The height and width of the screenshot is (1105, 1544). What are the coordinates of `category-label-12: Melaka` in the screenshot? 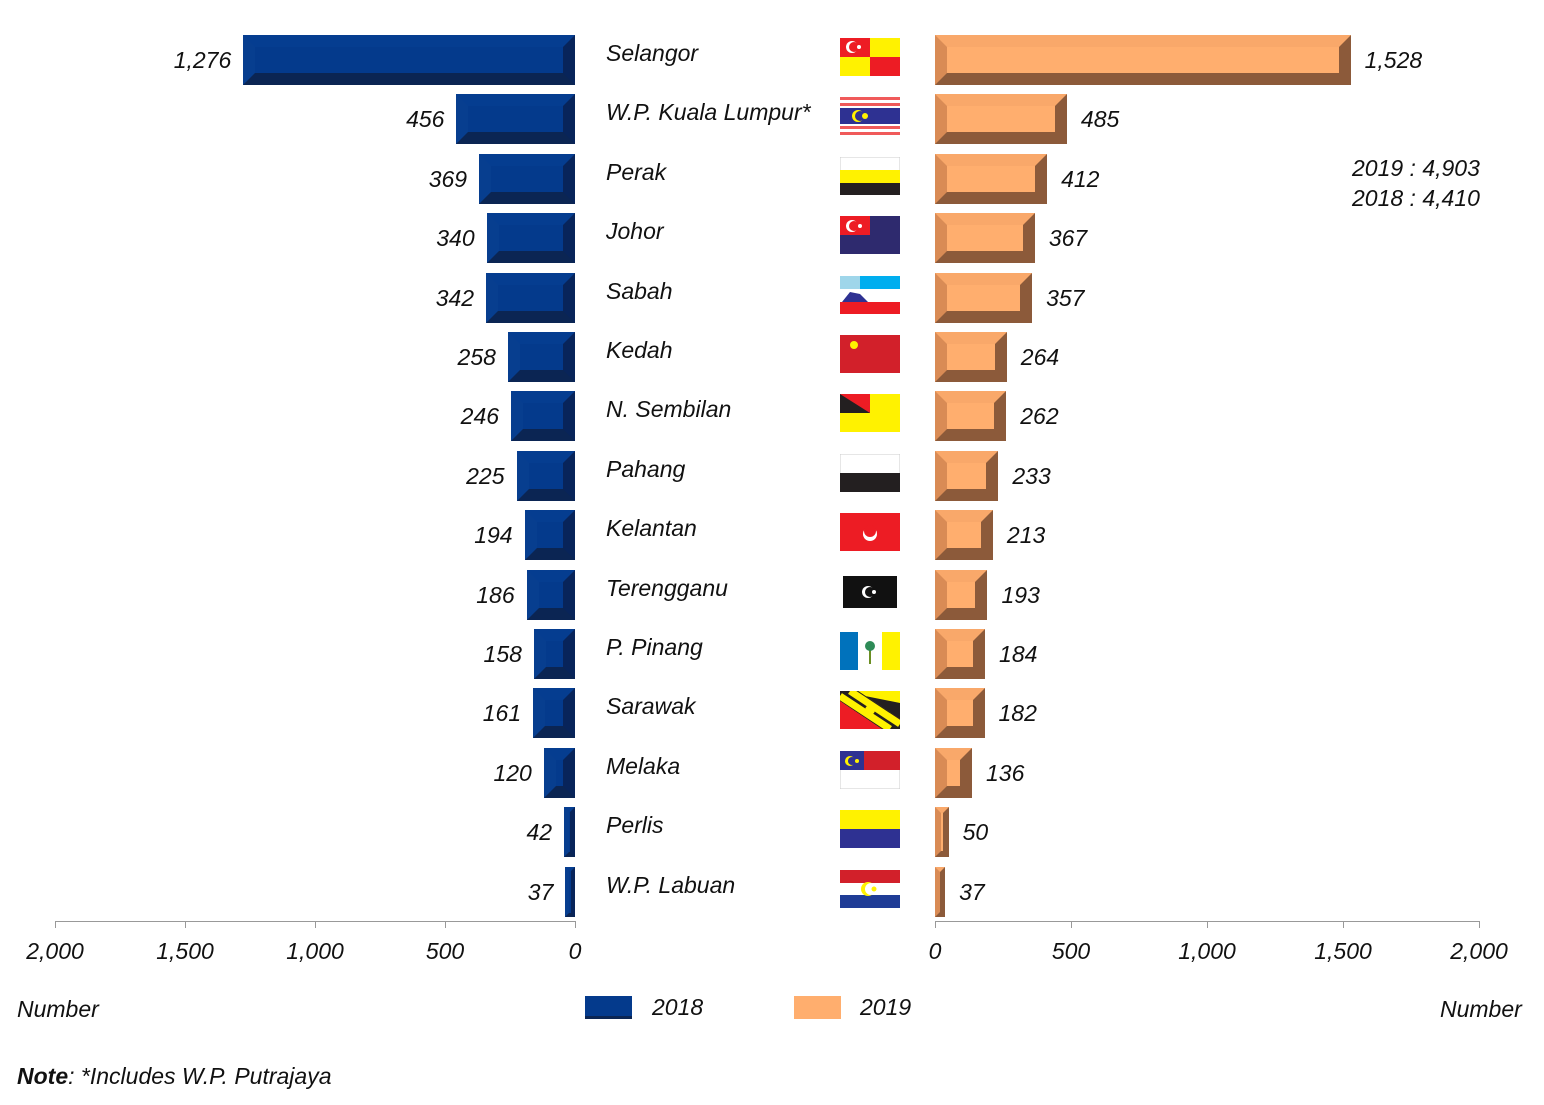 It's located at (643, 765).